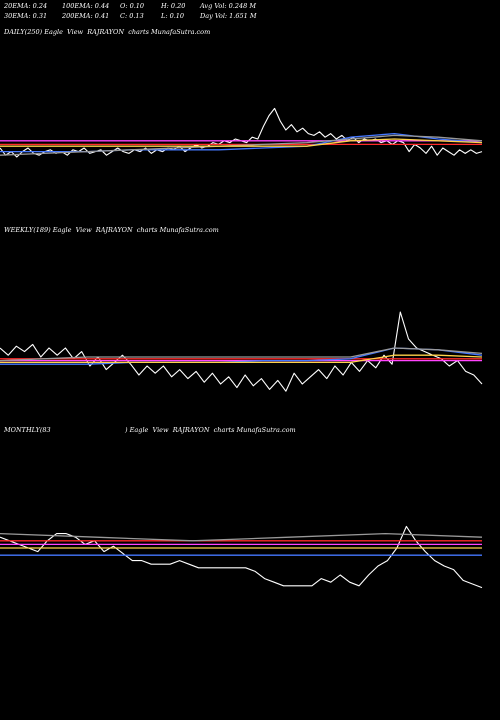  What do you see at coordinates (132, 6) in the screenshot?
I see `header-open: O: 0.10` at bounding box center [132, 6].